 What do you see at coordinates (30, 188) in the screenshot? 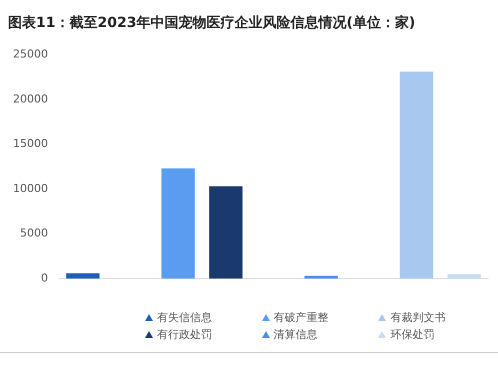
I see `y-tick-label: 10000` at bounding box center [30, 188].